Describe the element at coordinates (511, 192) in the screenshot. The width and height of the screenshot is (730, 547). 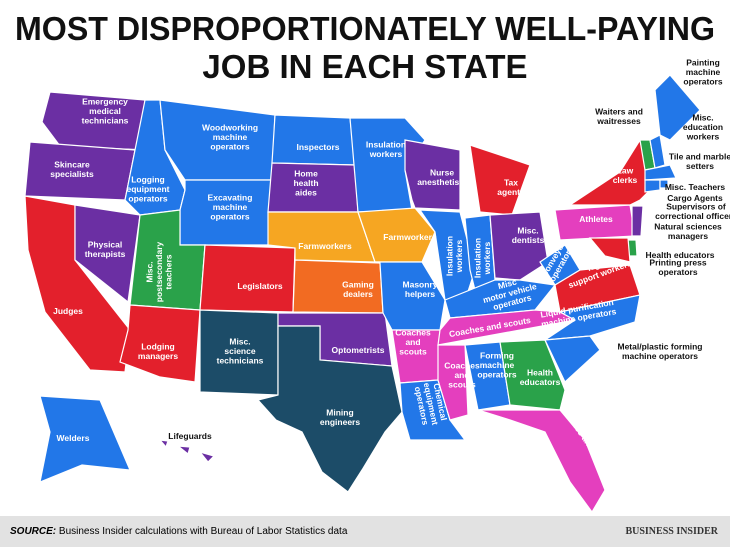
I see `label-line: agents` at that location.